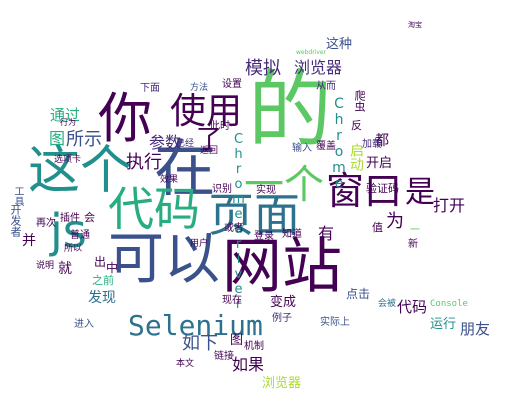 The width and height of the screenshot is (505, 411). Describe the element at coordinates (412, 307) in the screenshot. I see `word-daima2: 代码` at that location.